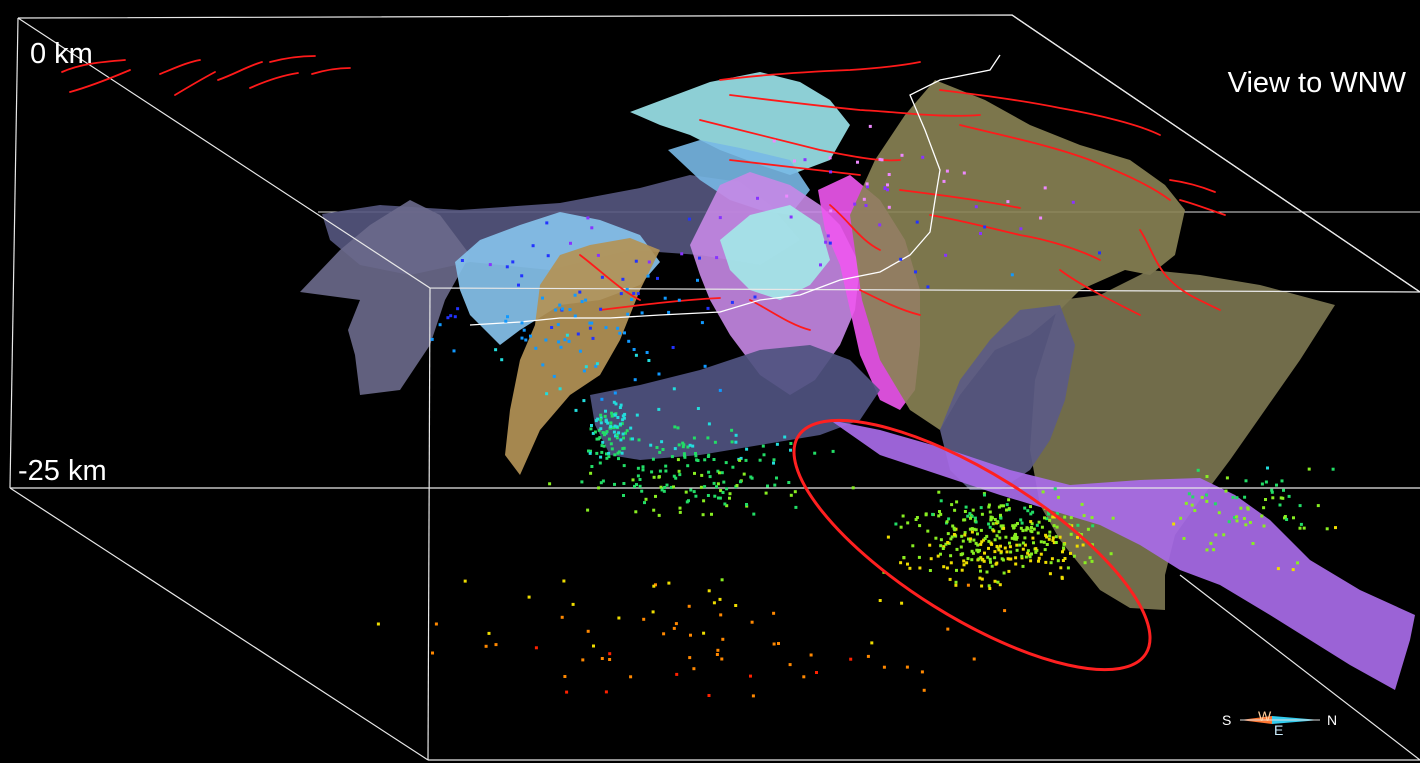 This screenshot has width=1420, height=763. I want to click on compass-rose-icon, so click(1280, 720).